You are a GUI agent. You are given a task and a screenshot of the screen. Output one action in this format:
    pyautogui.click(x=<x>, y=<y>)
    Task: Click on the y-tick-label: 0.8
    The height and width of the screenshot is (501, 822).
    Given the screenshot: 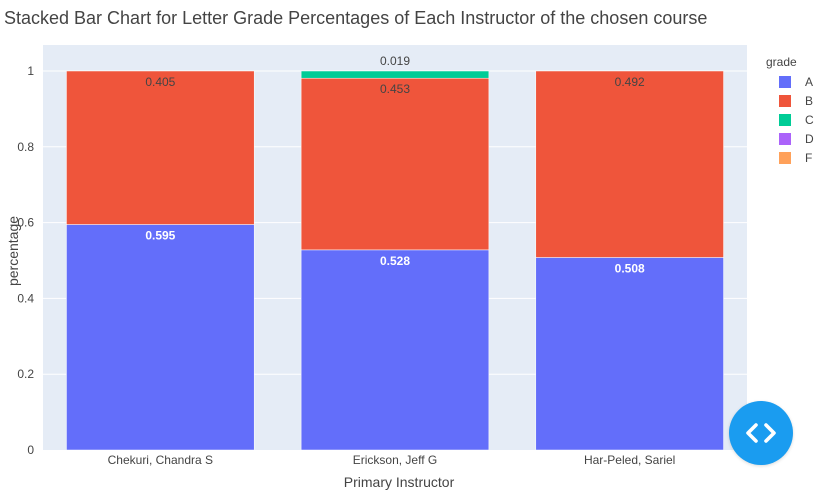 What is the action you would take?
    pyautogui.click(x=25, y=147)
    